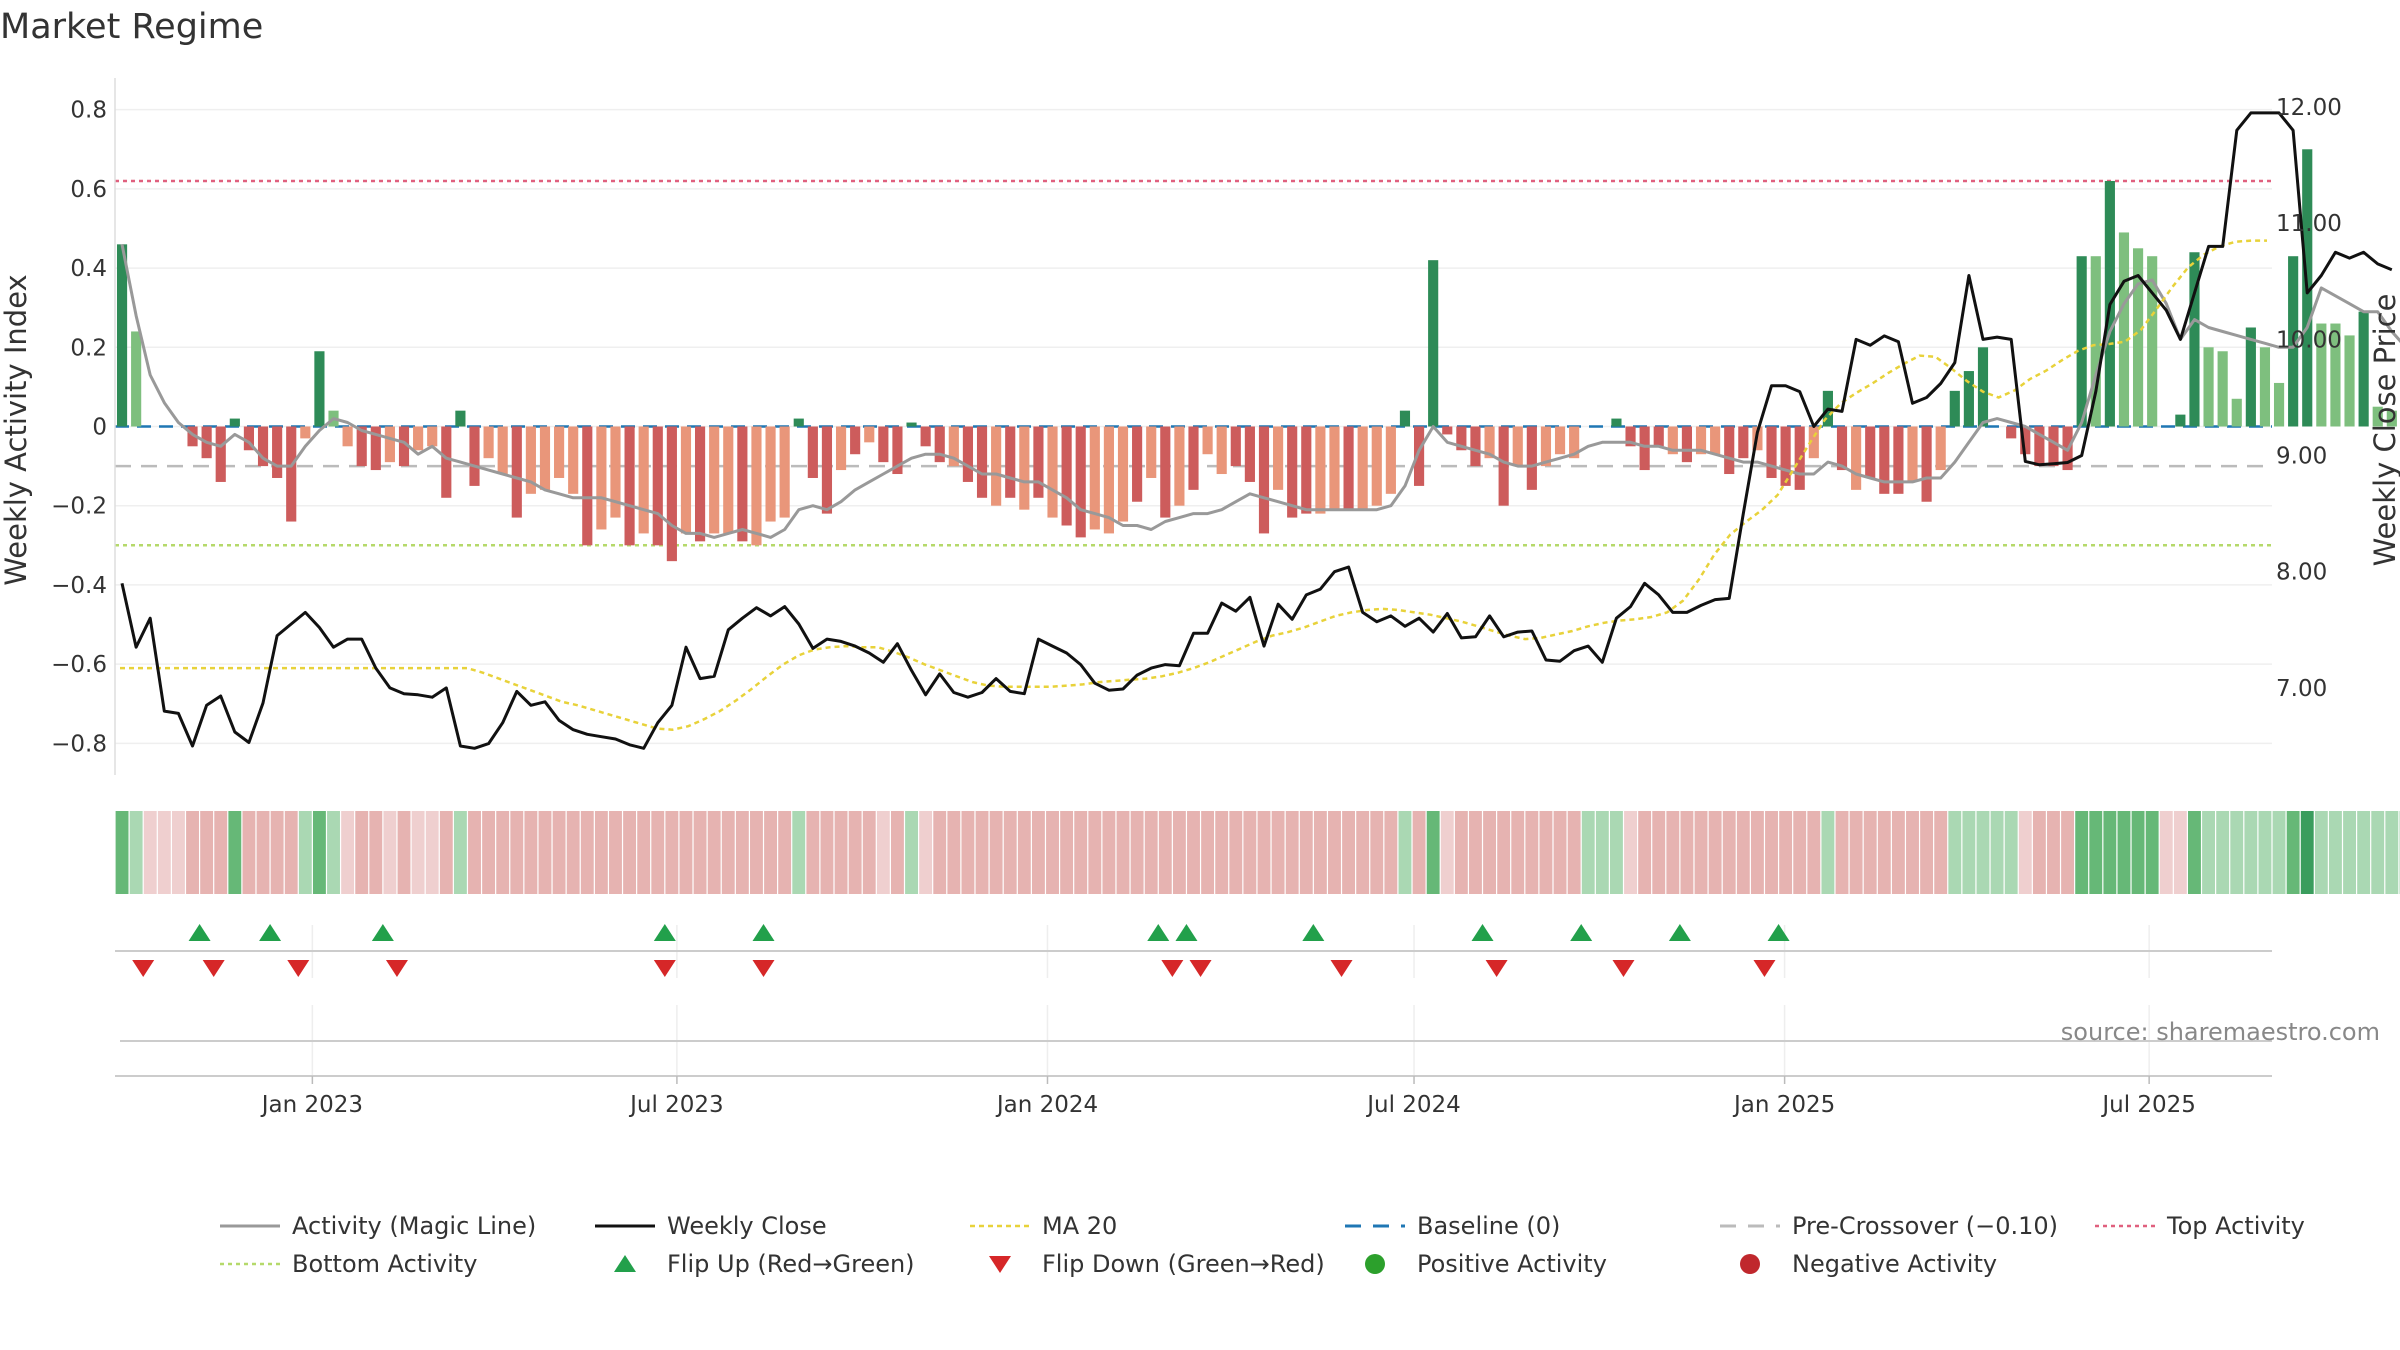  What do you see at coordinates (88, 190) in the screenshot?
I see `left-tick-label: 0.6` at bounding box center [88, 190].